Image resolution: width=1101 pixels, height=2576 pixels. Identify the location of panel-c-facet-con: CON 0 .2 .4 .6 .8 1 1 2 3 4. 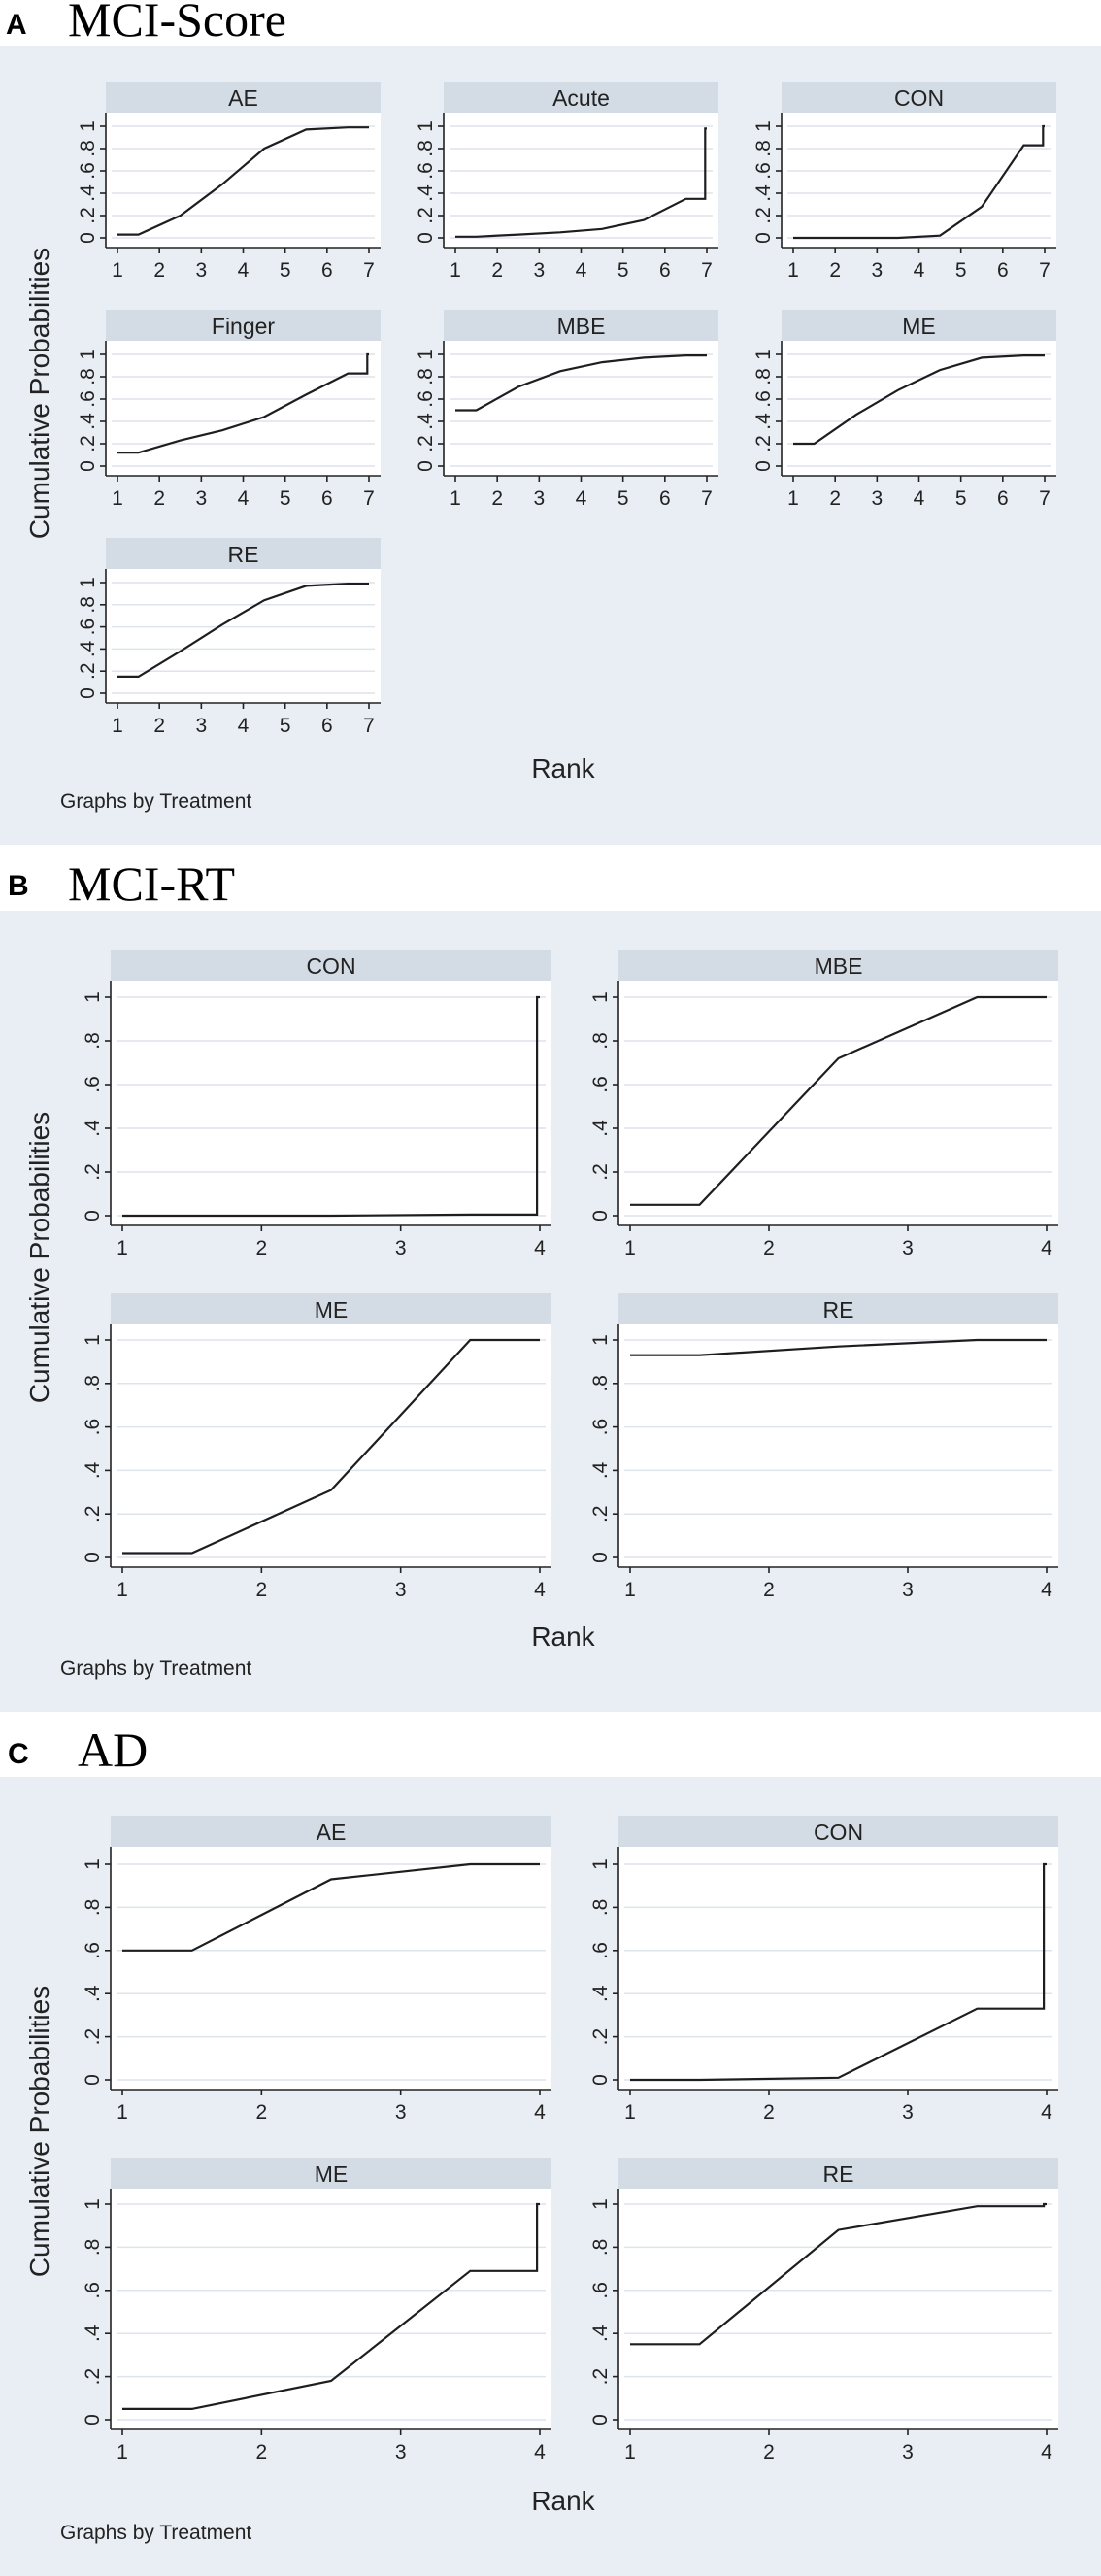
(824, 1970).